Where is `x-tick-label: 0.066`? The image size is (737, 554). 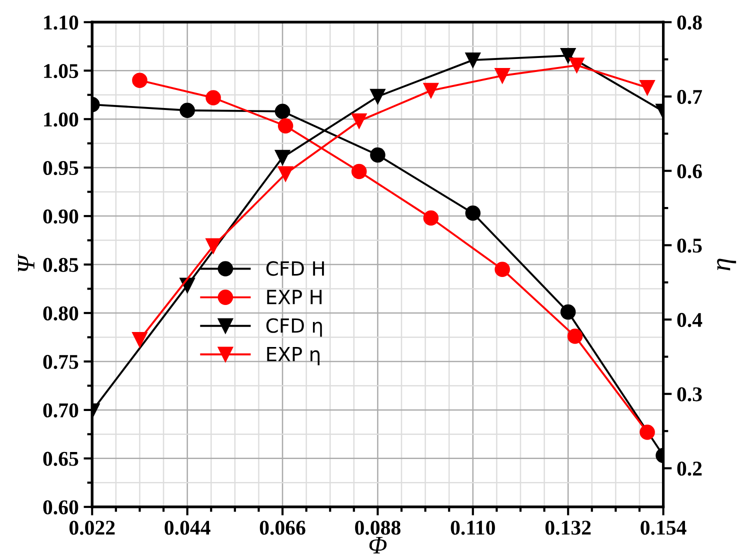 x-tick-label: 0.066 is located at coordinates (283, 527).